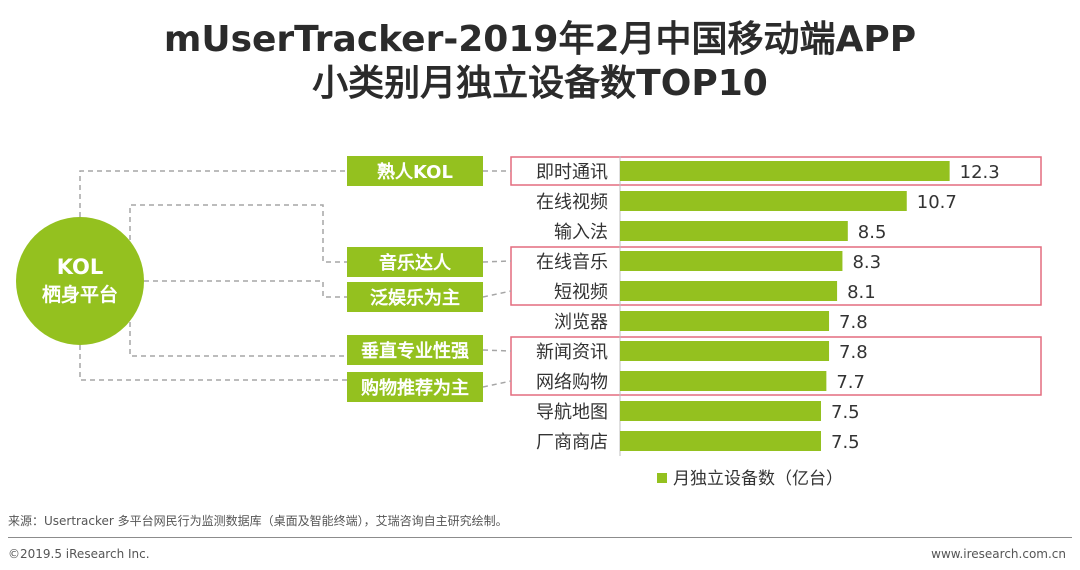 The height and width of the screenshot is (570, 1080). I want to click on kol-platform-label-line1: KOL, so click(80, 267).